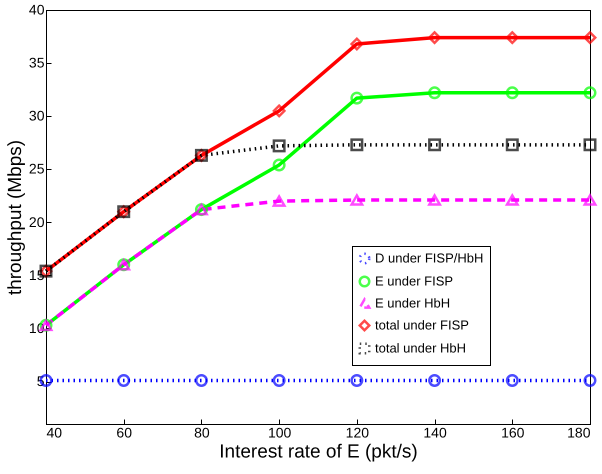 The width and height of the screenshot is (602, 474). I want to click on x-tick-label: 60, so click(124, 432).